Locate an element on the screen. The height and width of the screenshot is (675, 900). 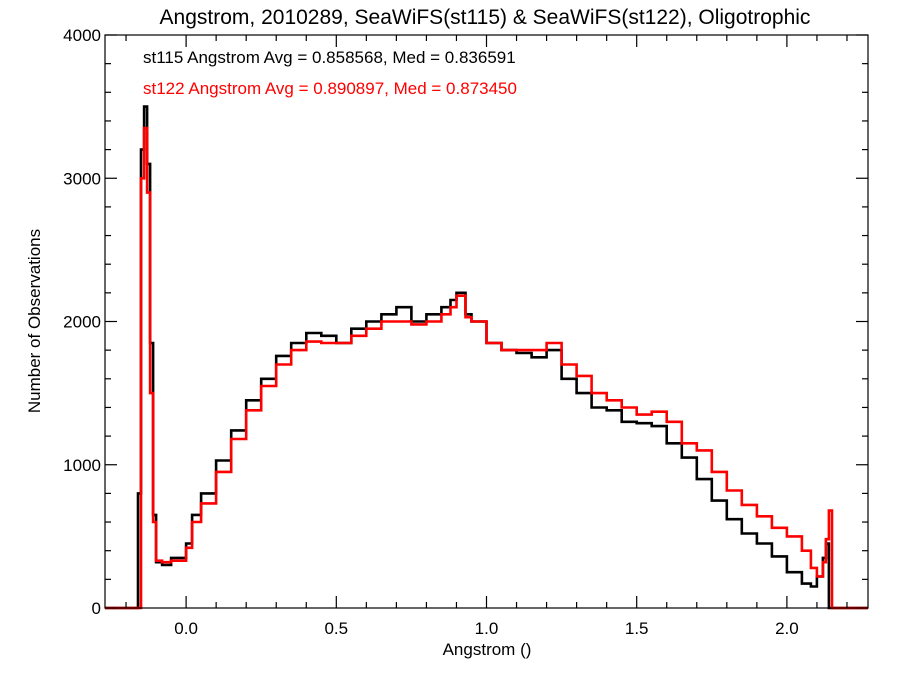
y-tick-label: 0 is located at coordinates (96, 608).